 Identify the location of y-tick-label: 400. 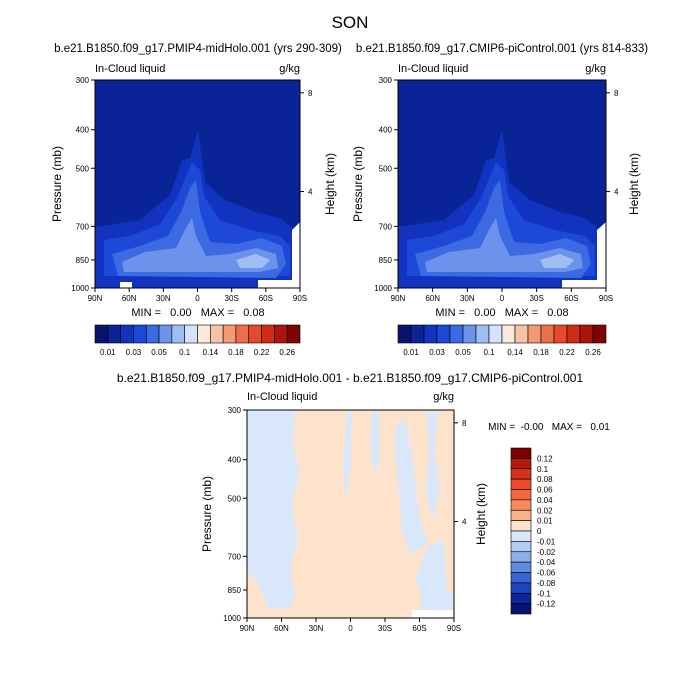
(386, 130).